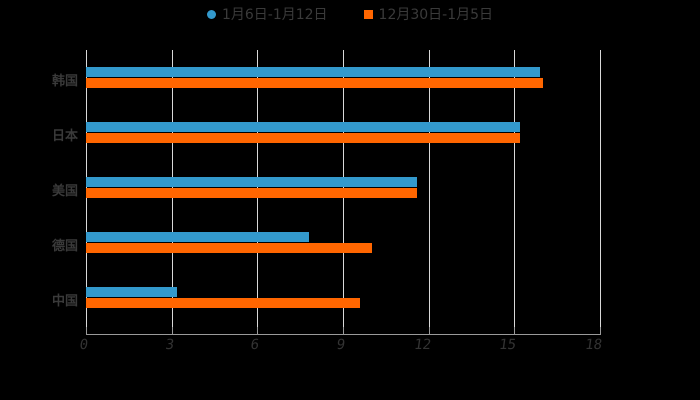 This screenshot has width=700, height=400. Describe the element at coordinates (350, 14) in the screenshot. I see `chart-legend: 1月6日-1月12日 12月30日-1月5日` at that location.